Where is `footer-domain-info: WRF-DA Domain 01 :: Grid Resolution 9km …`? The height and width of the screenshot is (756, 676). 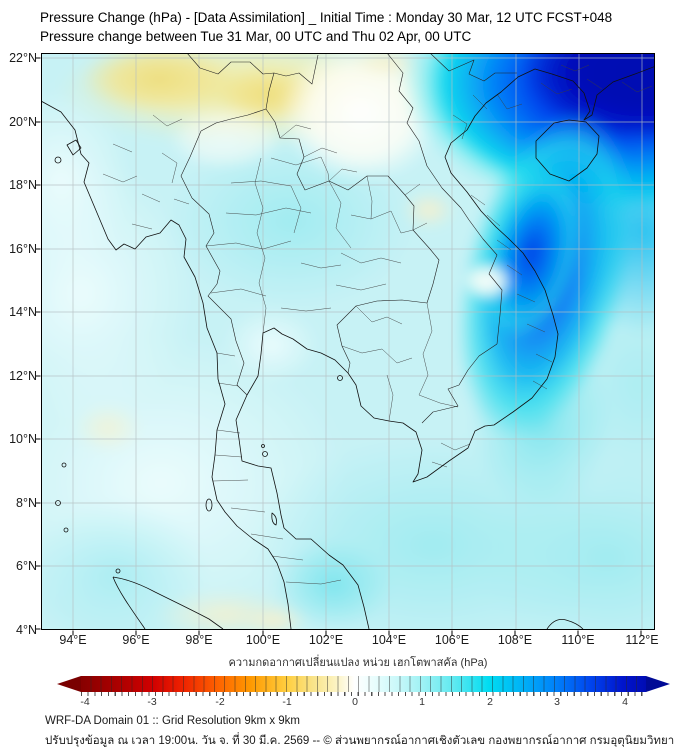 footer-domain-info: WRF-DA Domain 01 :: Grid Resolution 9km … is located at coordinates (172, 721).